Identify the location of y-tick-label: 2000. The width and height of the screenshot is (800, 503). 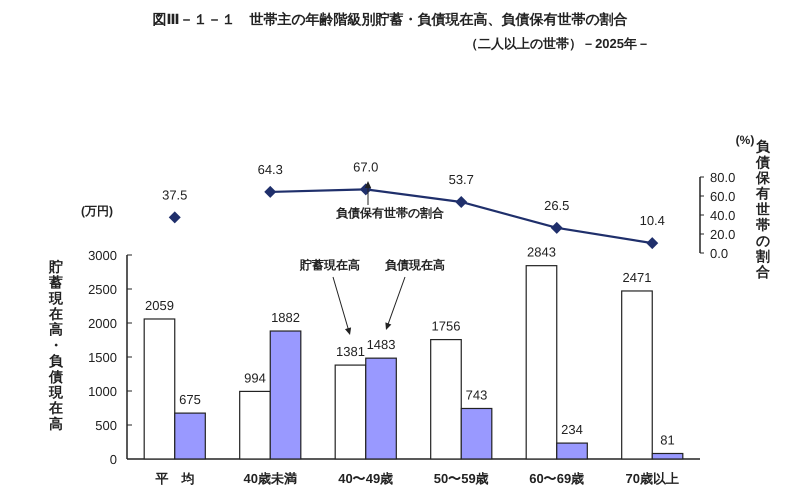
(102, 323).